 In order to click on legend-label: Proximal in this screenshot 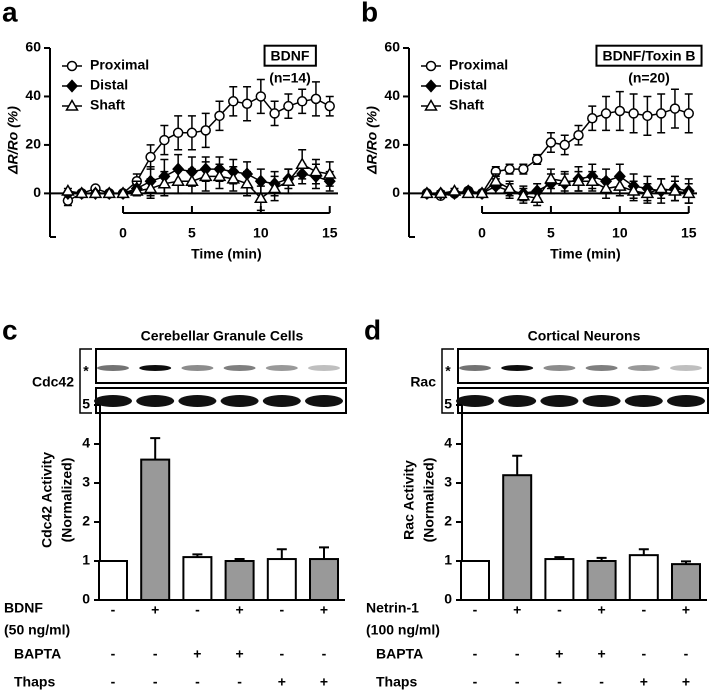, I will do `click(119, 65)`.